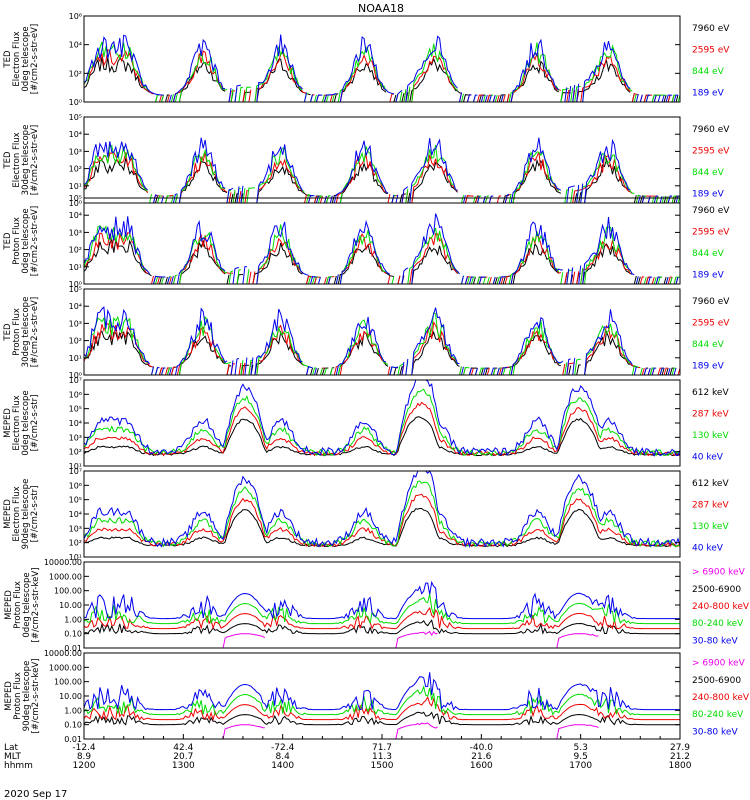 Image resolution: width=750 pixels, height=800 pixels. Describe the element at coordinates (482, 748) in the screenshot. I see `x-tick-label: -40.0` at that location.